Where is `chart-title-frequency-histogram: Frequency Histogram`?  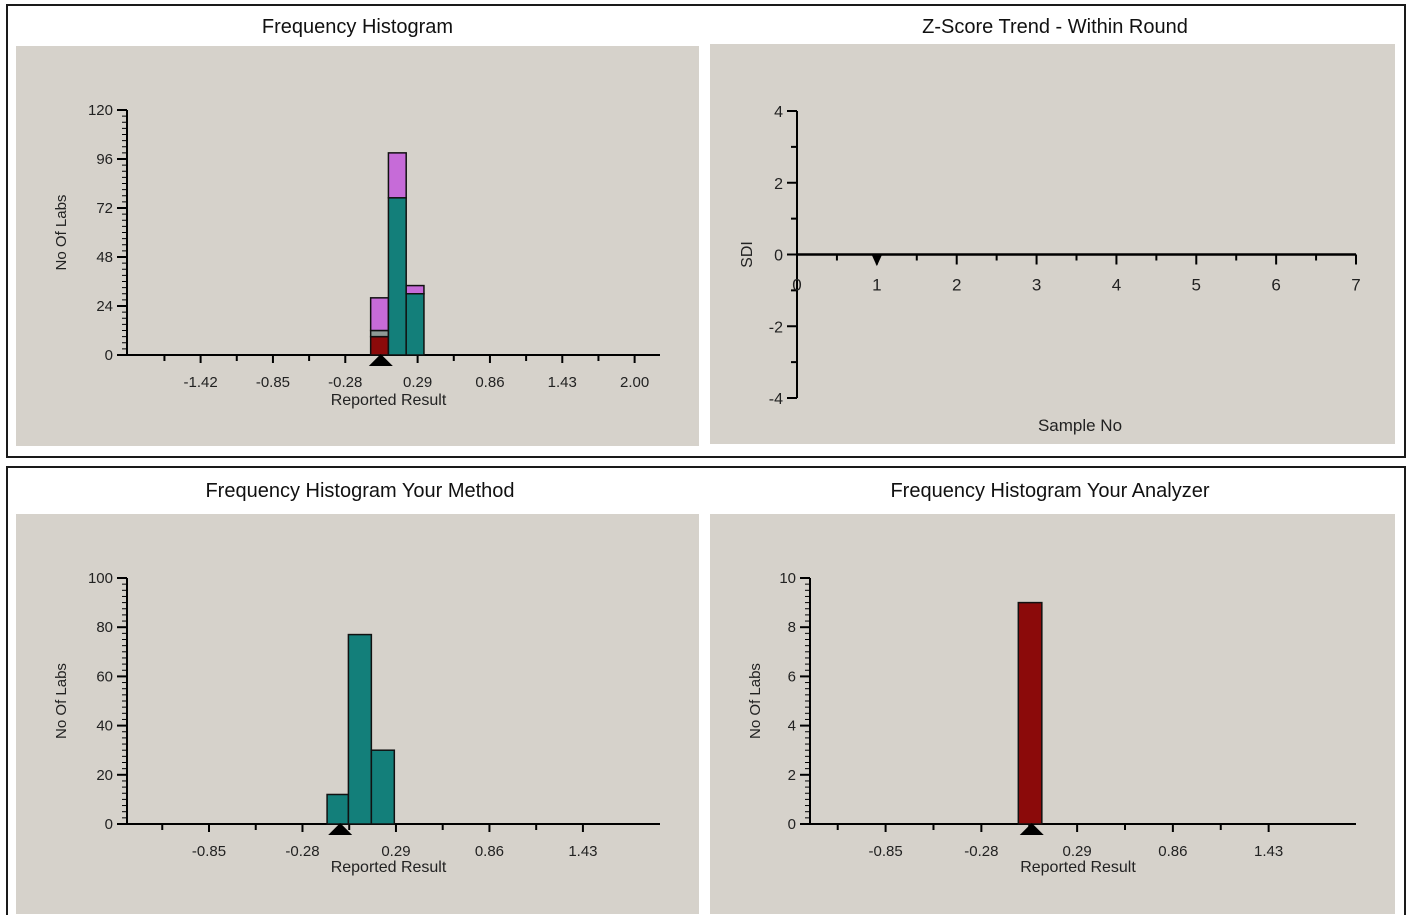 chart-title-frequency-histogram: Frequency Histogram is located at coordinates (357, 27).